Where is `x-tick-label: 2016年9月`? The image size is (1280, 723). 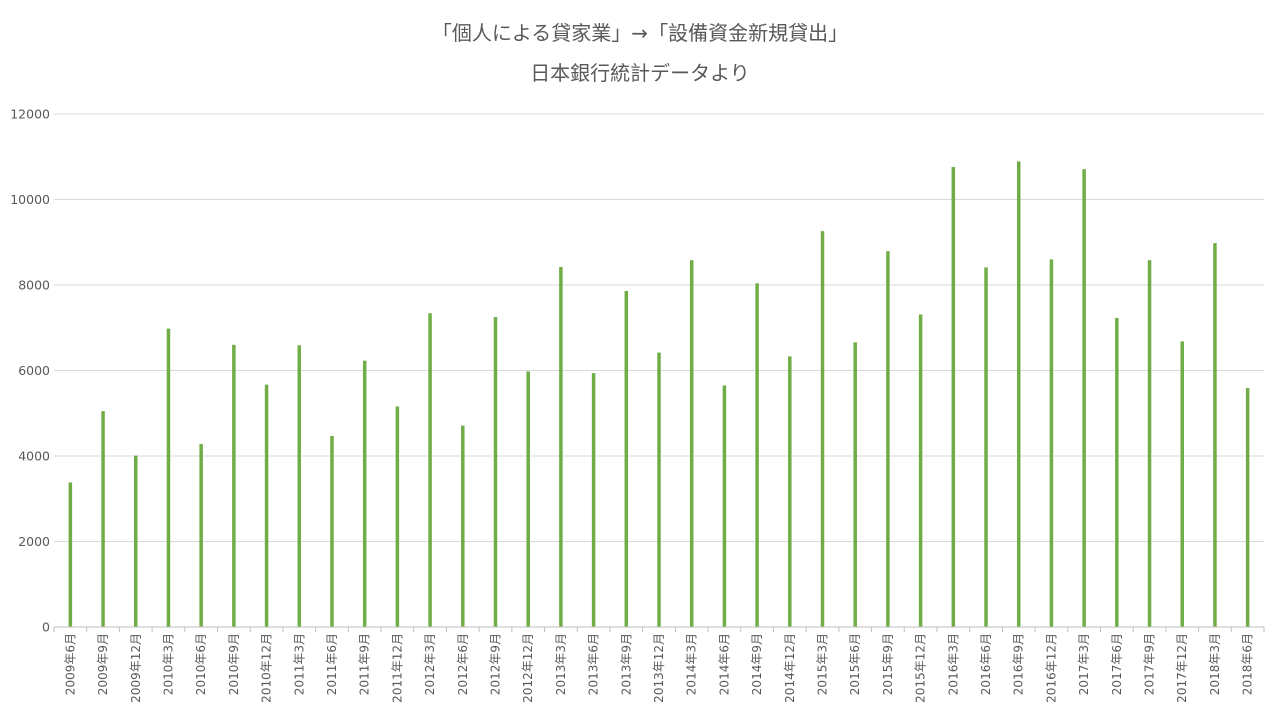
x-tick-label: 2016年9月 is located at coordinates (1019, 664).